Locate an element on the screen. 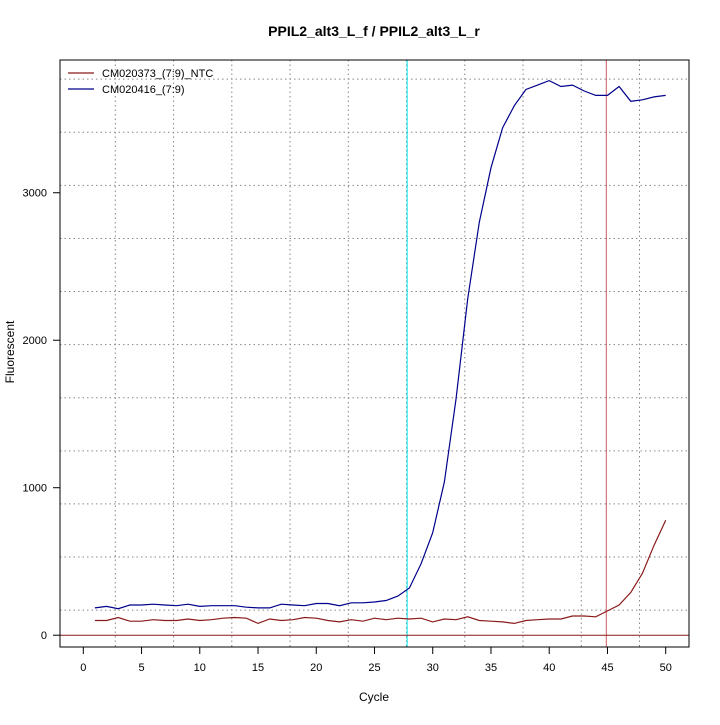 This screenshot has height=725, width=720. x-tick-label-1: 5 is located at coordinates (141, 668).